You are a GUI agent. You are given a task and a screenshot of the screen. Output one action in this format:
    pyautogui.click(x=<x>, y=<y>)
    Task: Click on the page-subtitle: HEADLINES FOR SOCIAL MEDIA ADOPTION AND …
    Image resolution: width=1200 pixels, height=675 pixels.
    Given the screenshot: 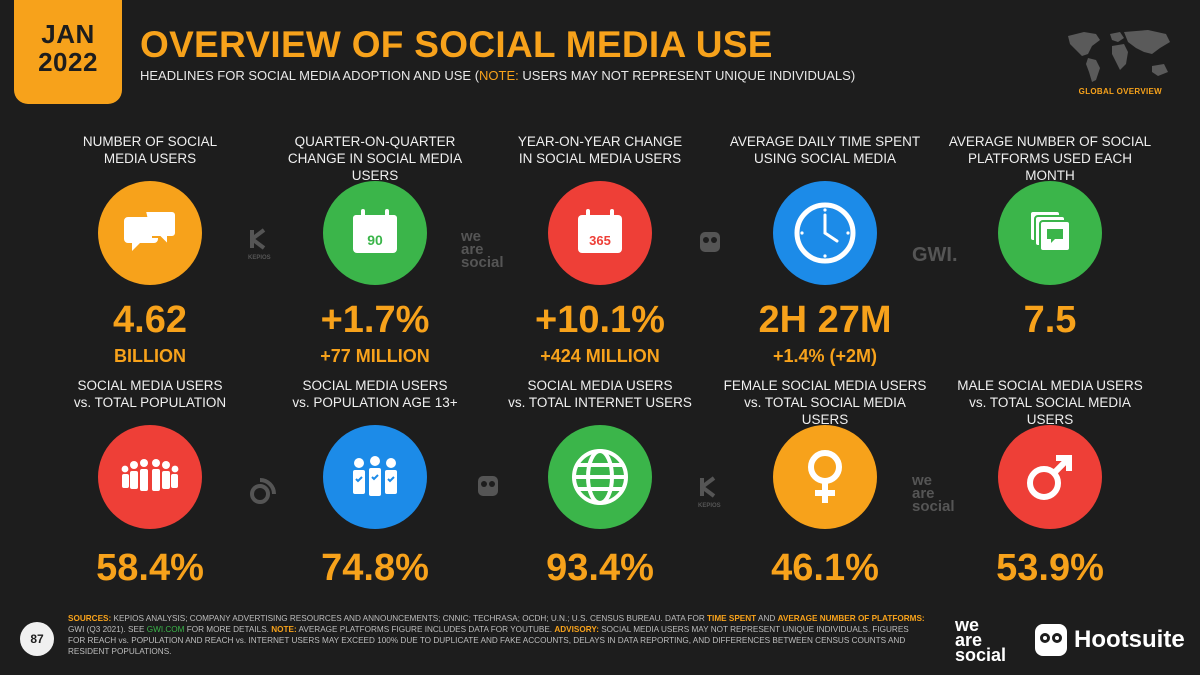 What is the action you would take?
    pyautogui.click(x=498, y=75)
    